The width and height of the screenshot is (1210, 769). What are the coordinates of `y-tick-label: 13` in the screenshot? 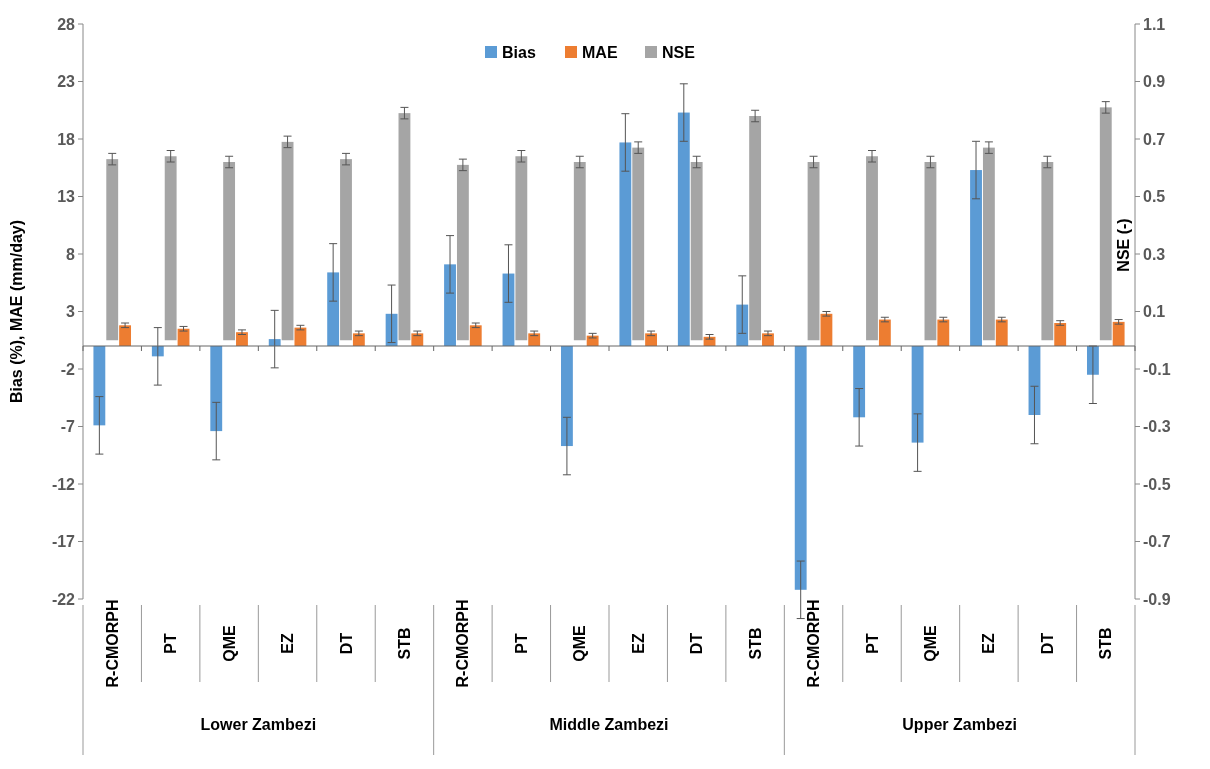 It's located at (66, 197).